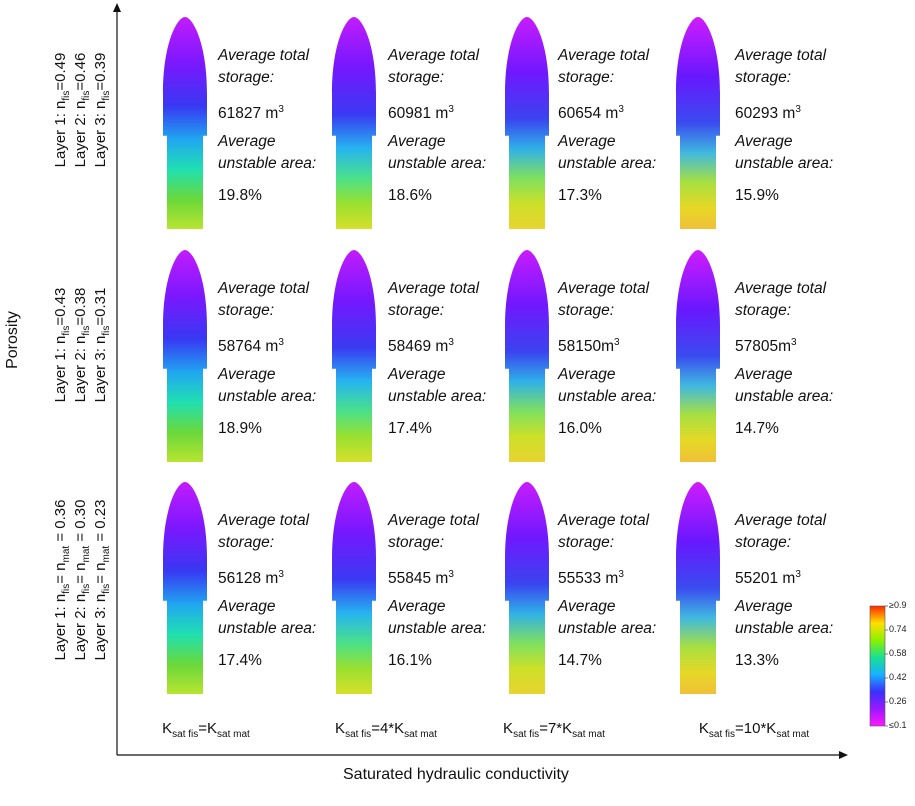 This screenshot has height=806, width=915. What do you see at coordinates (240, 195) in the screenshot?
I see `unstable-value: 19.8%` at bounding box center [240, 195].